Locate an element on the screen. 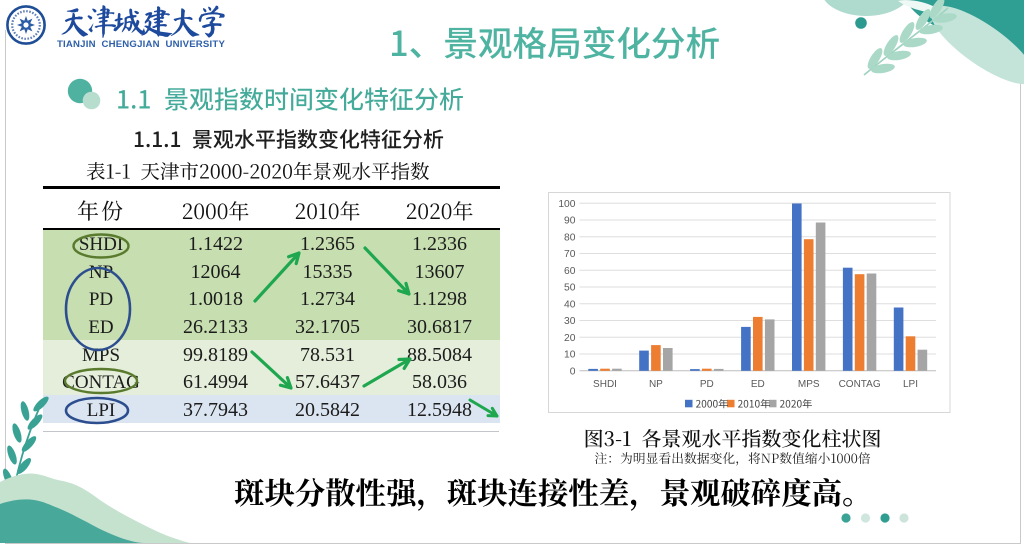 The width and height of the screenshot is (1024, 548). svg-text: PD is located at coordinates (707, 384).